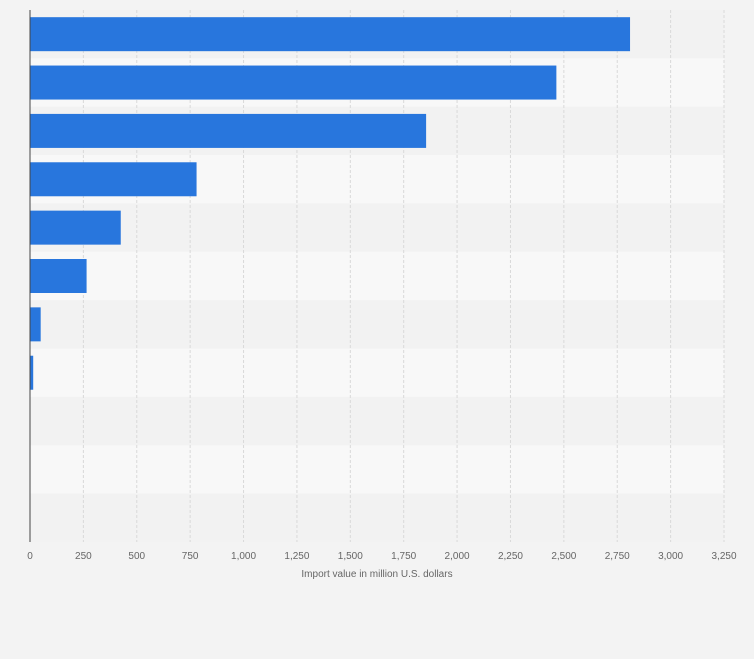 This screenshot has width=754, height=659. What do you see at coordinates (243, 556) in the screenshot?
I see `x-tick-label: 1,000` at bounding box center [243, 556].